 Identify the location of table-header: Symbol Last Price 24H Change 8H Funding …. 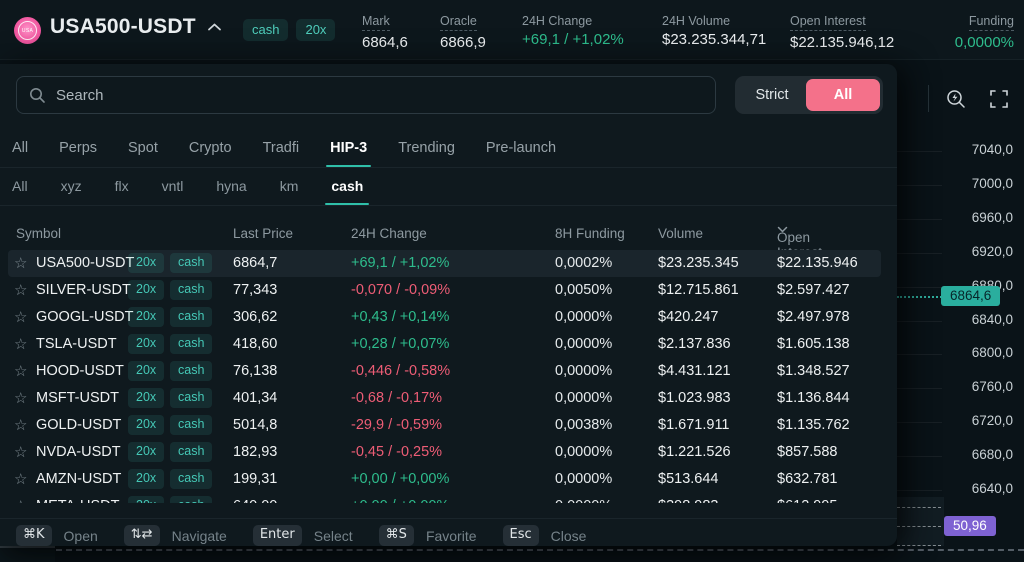
(448, 241).